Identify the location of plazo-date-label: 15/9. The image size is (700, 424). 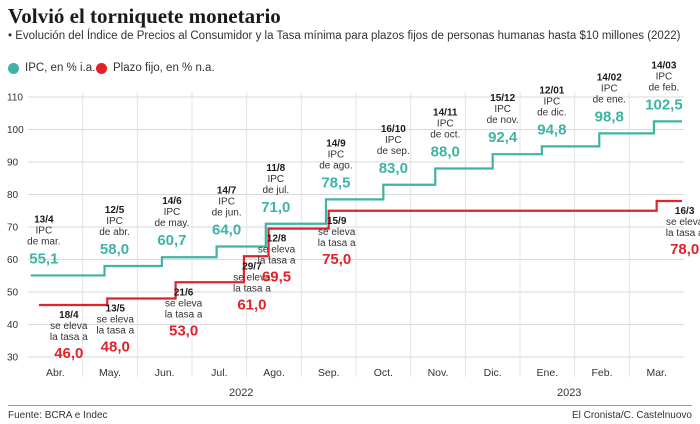
(337, 221).